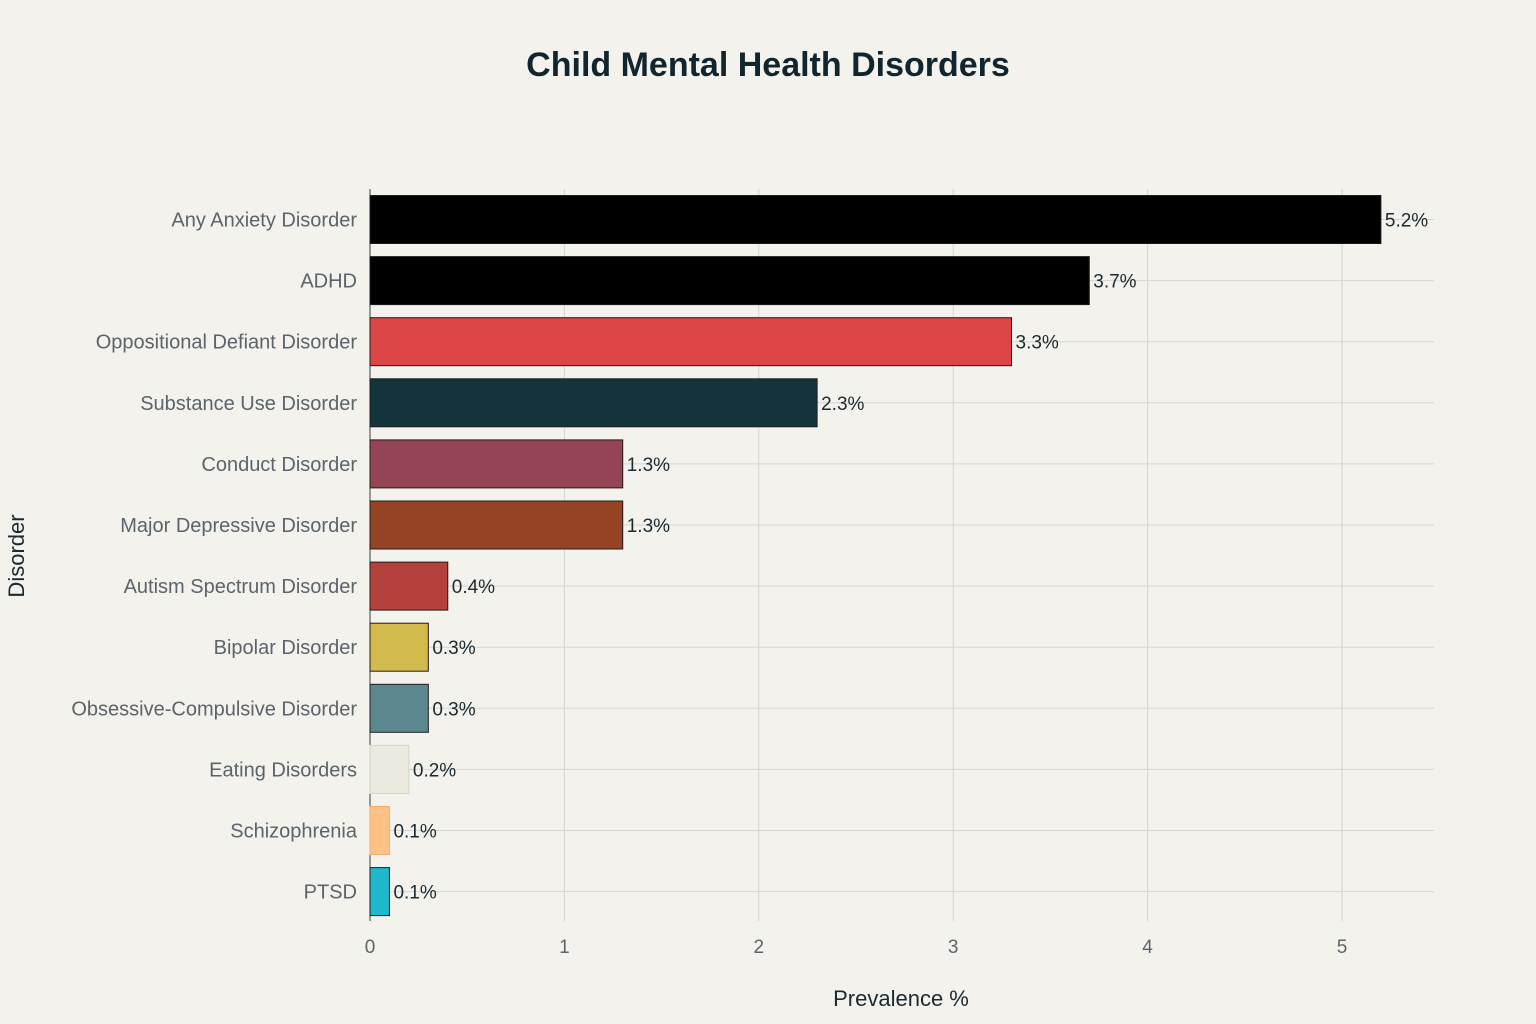 This screenshot has width=1536, height=1024. I want to click on chart-title: Child Mental Health Disorders, so click(768, 65).